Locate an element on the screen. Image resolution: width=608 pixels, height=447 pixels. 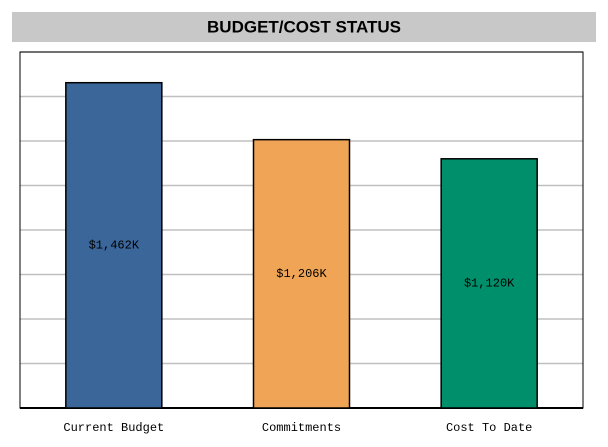
value-label: $1,462K is located at coordinates (114, 246).